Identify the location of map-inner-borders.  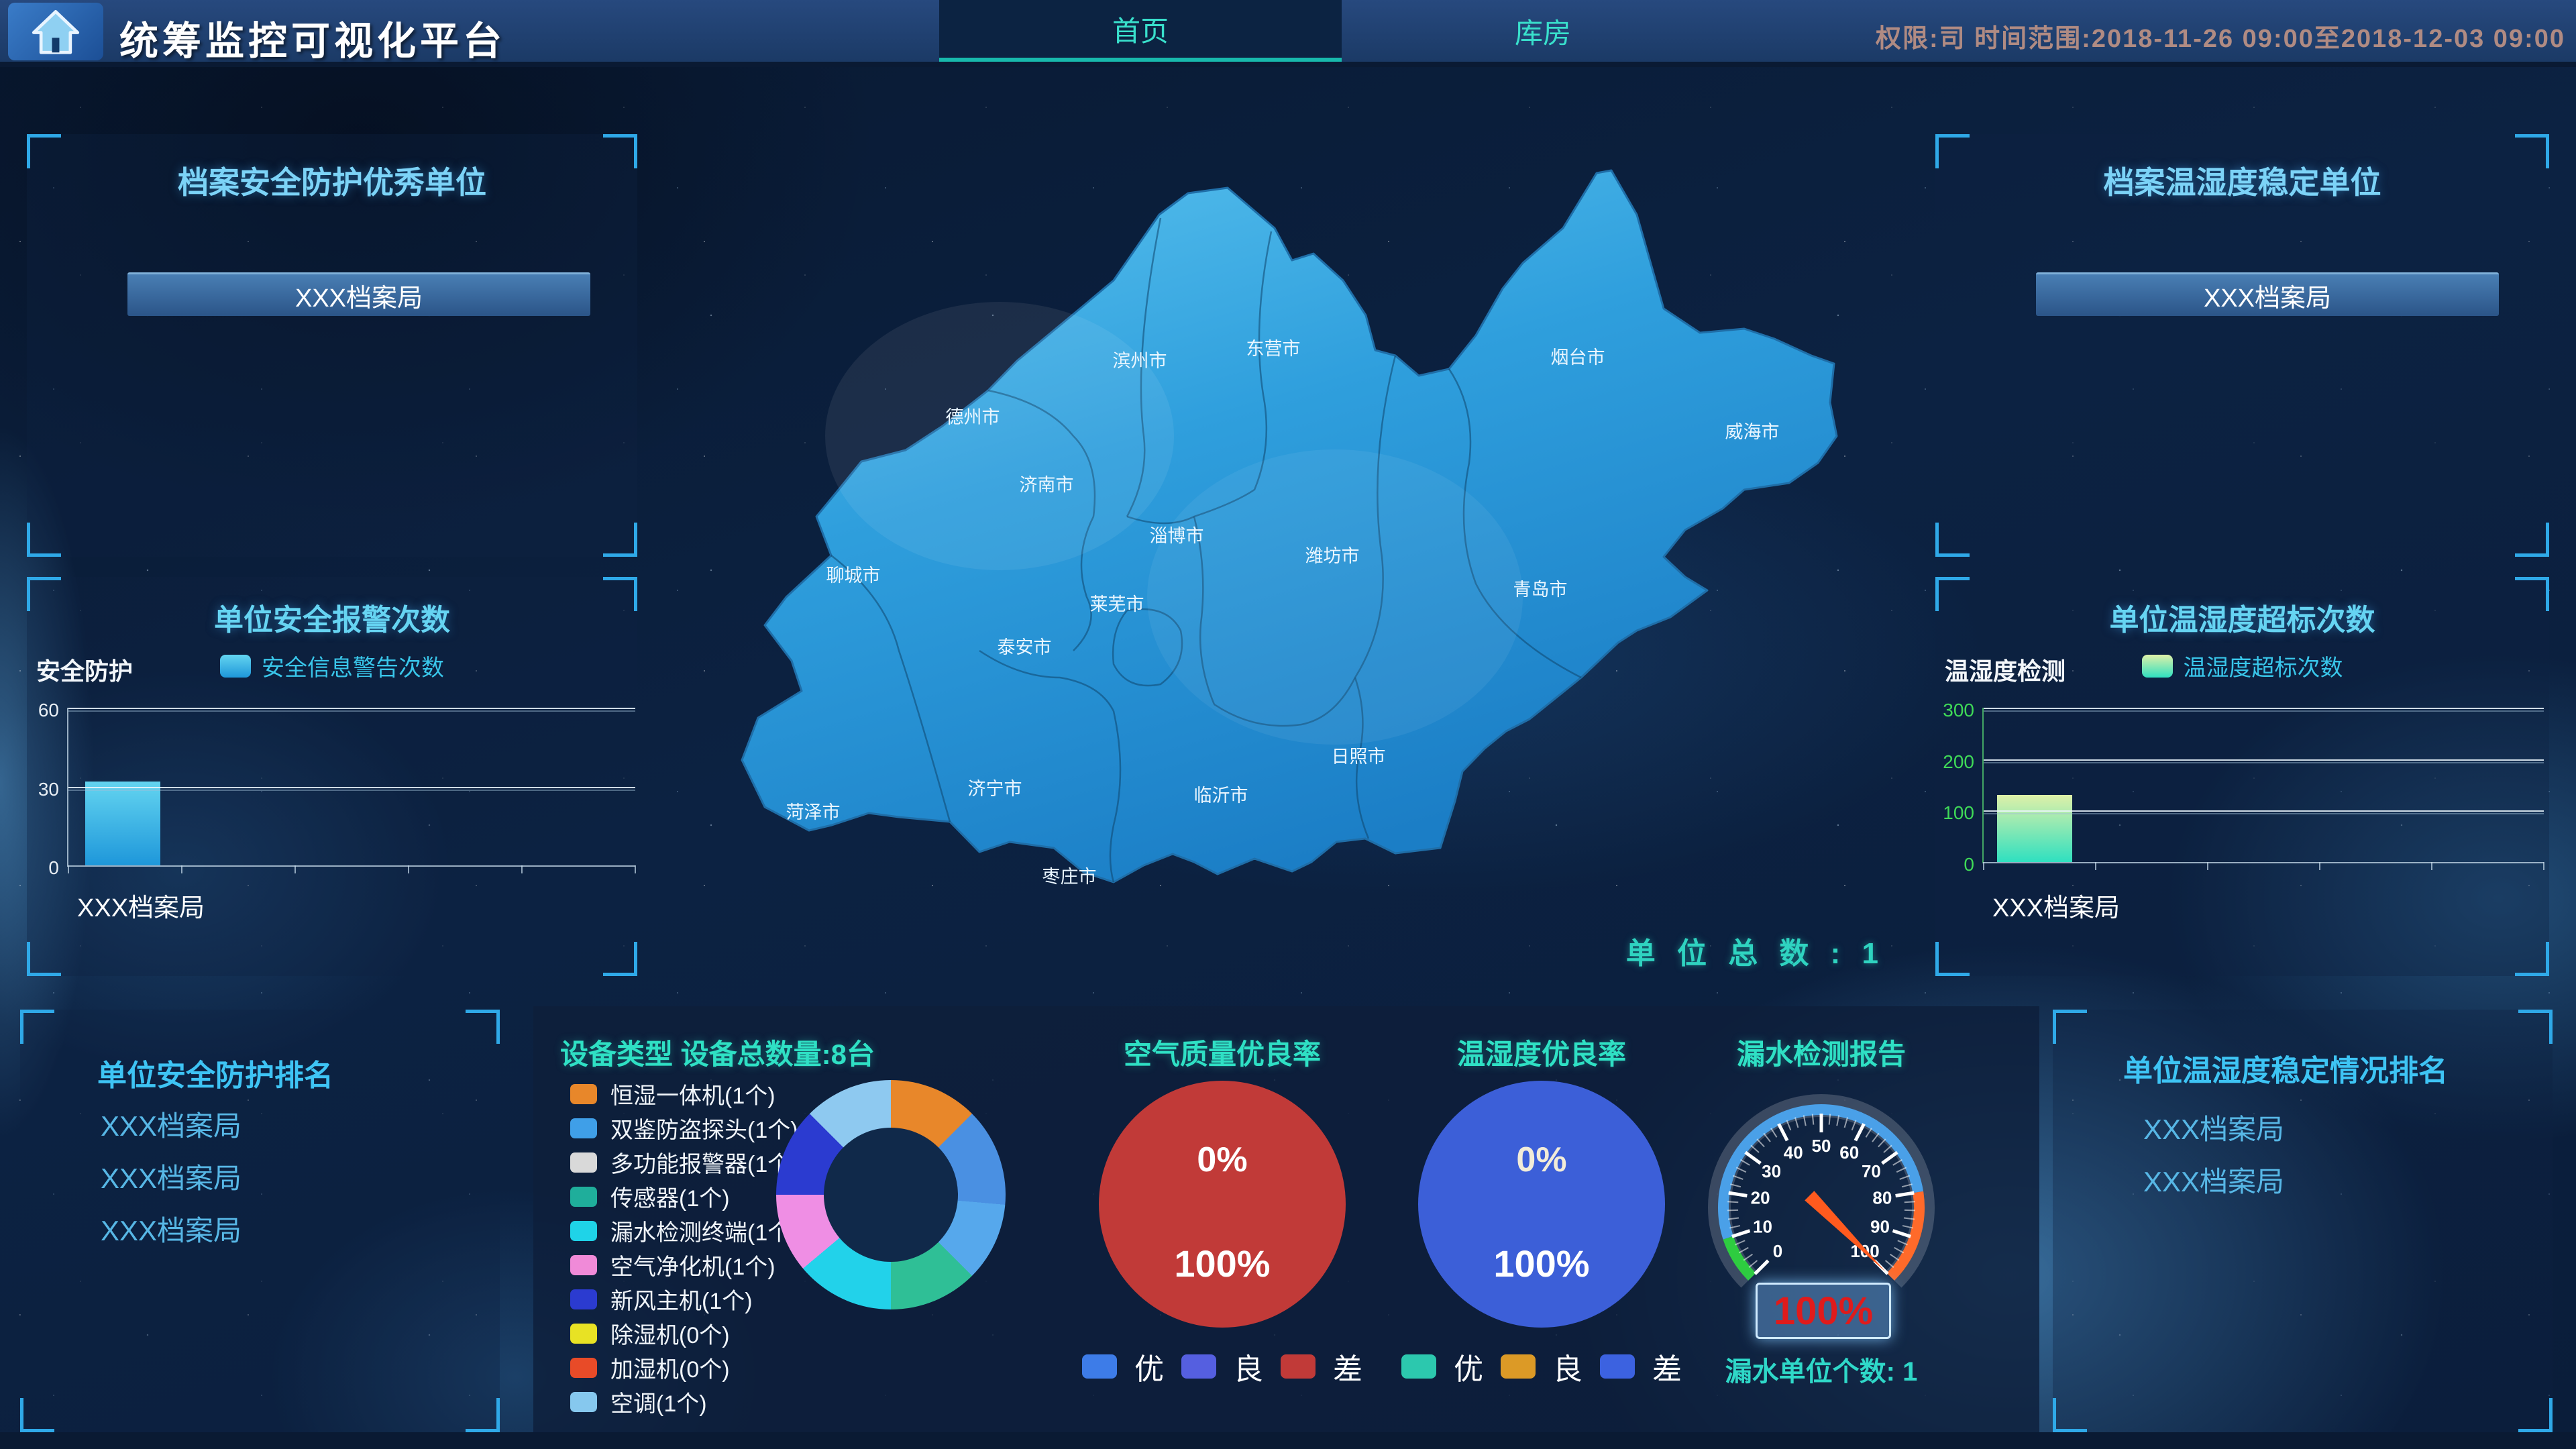
(1206, 550).